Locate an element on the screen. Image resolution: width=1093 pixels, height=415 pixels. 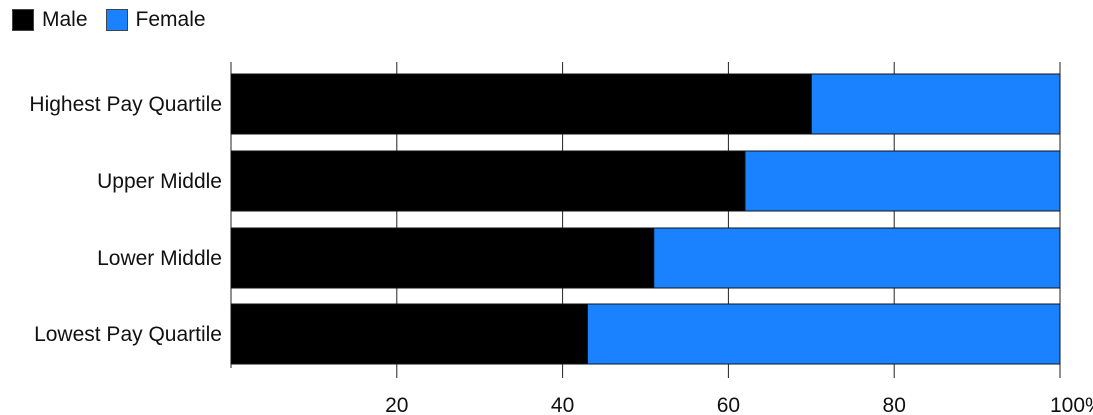
legend-item-female: Female is located at coordinates (155, 20).